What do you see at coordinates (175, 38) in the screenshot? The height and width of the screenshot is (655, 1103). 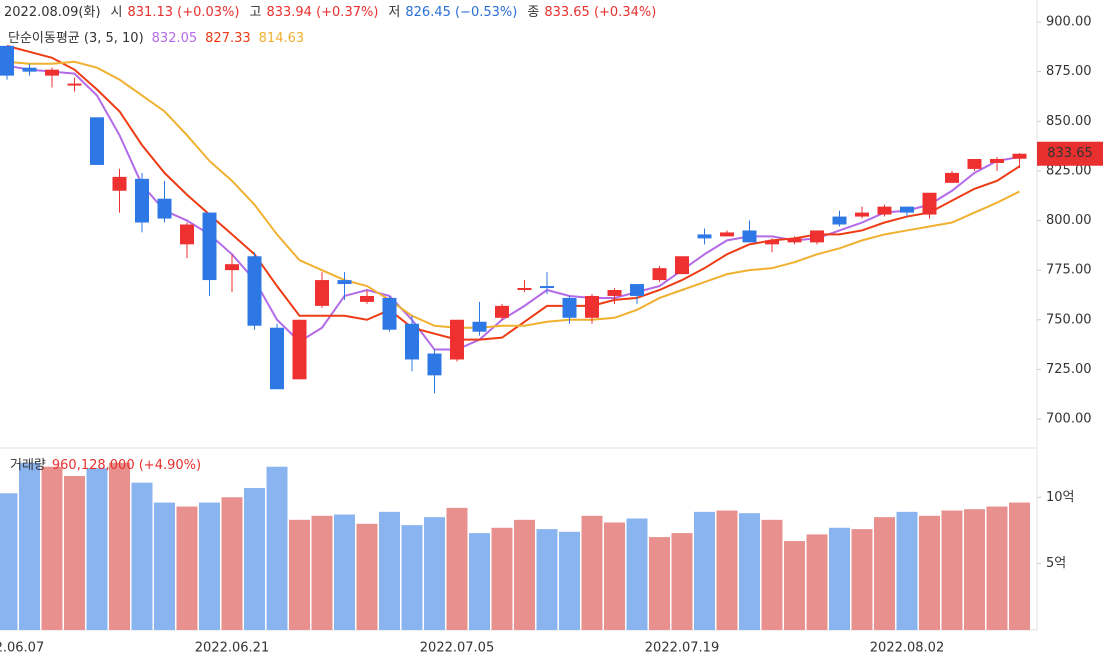 I see `ma-legend-value: 832.05` at bounding box center [175, 38].